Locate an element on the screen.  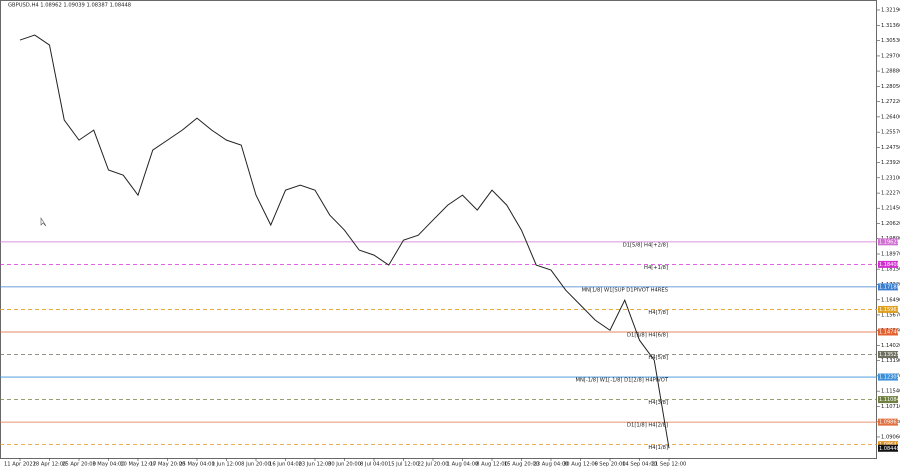
level-label: MN[1/8] W1[SUP D1PIVOT H4RES is located at coordinates (625, 290).